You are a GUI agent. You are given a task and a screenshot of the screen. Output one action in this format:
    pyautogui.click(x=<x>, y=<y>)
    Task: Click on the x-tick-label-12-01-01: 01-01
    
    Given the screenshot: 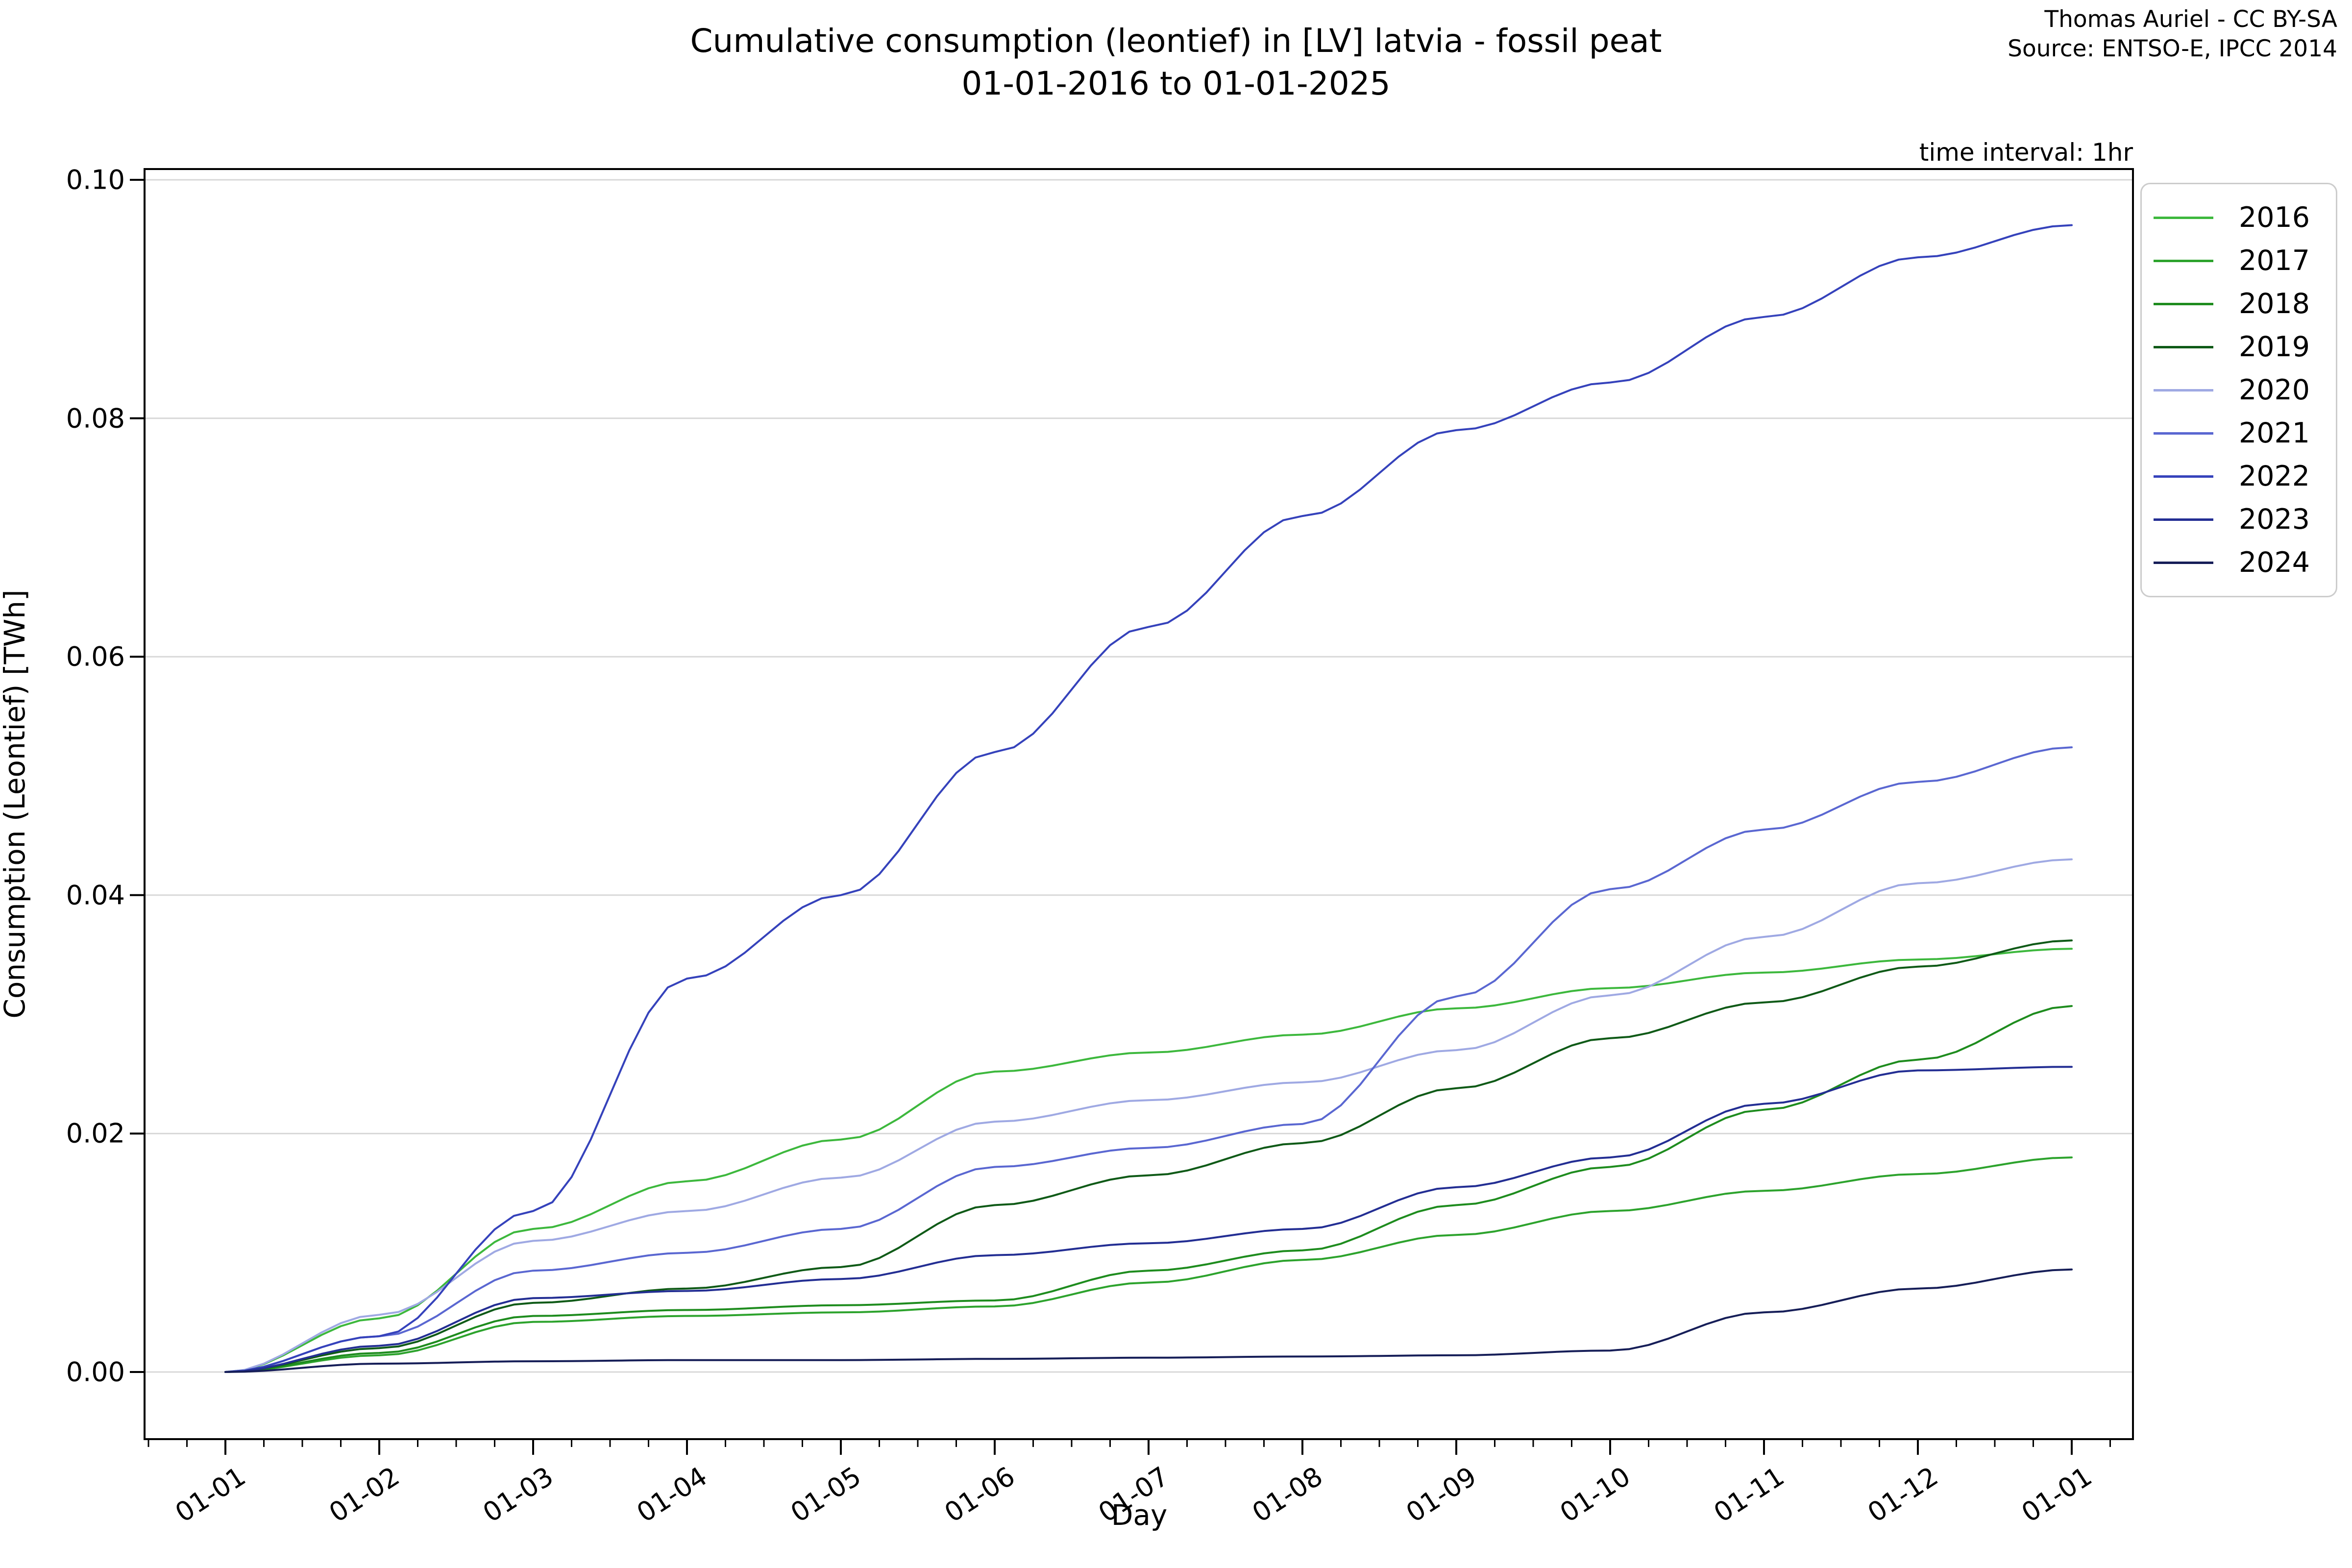 What is the action you would take?
    pyautogui.click(x=2057, y=1495)
    